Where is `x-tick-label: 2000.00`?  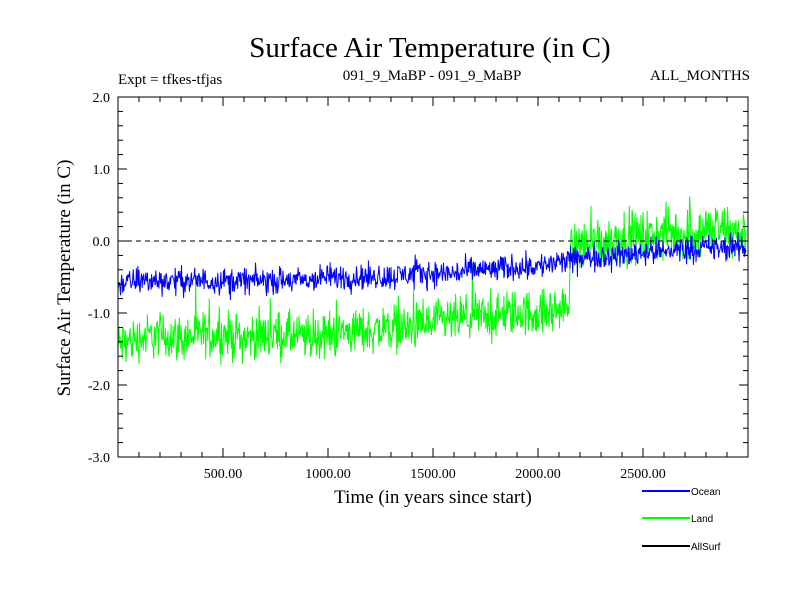
x-tick-label: 2000.00 is located at coordinates (538, 474).